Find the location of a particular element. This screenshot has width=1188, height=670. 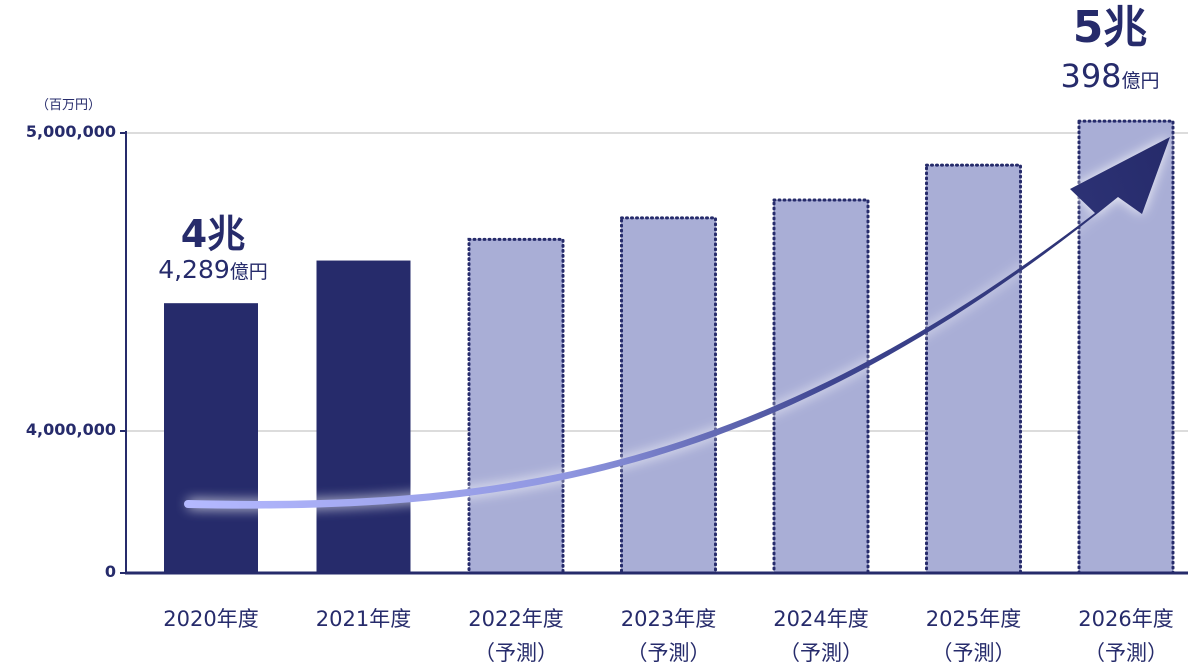

x-tick-label-year: 2025年度 is located at coordinates (973, 619).